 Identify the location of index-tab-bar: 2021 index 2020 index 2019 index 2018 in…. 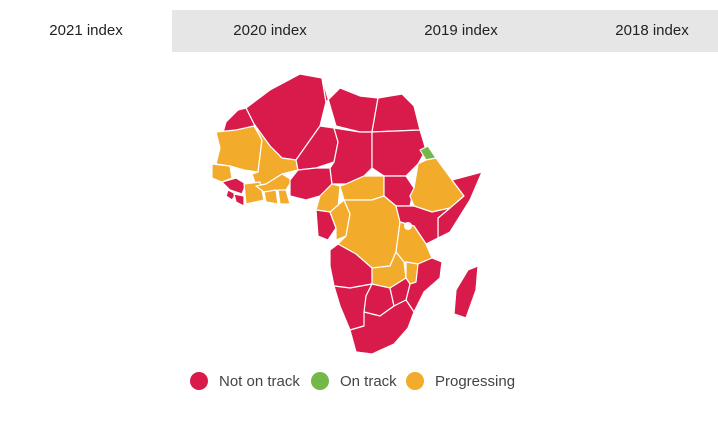
(359, 32).